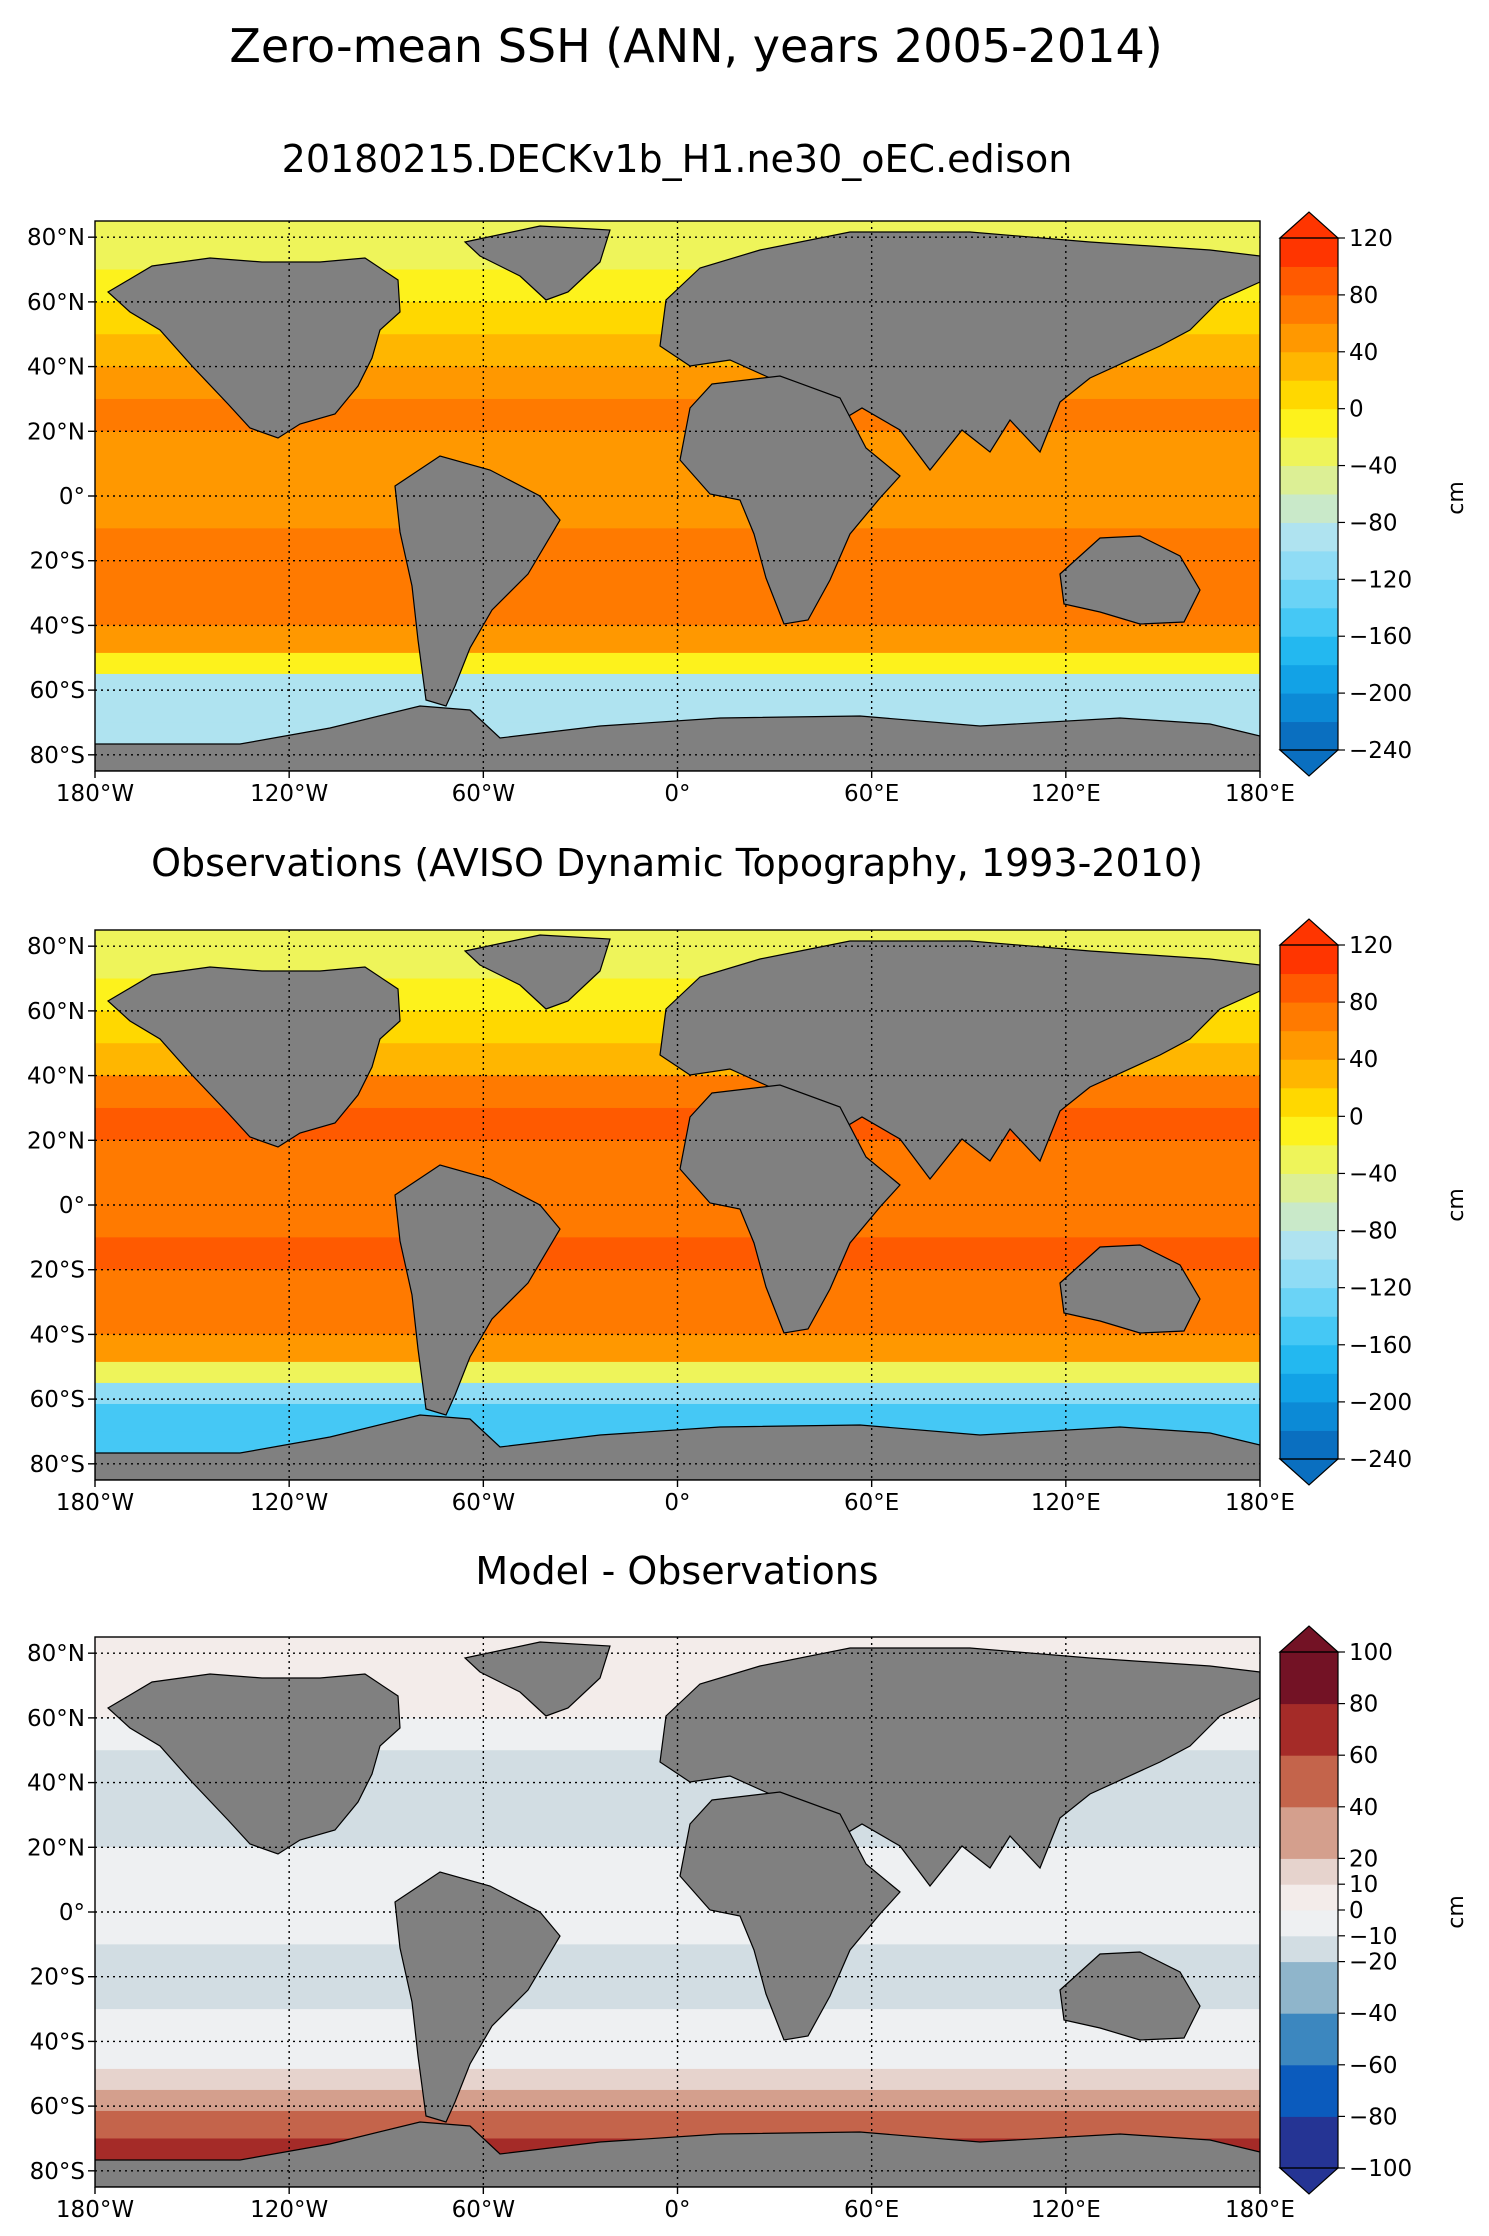  What do you see at coordinates (1363, 1003) in the screenshot?
I see `colorbar-tick-label: 80` at bounding box center [1363, 1003].